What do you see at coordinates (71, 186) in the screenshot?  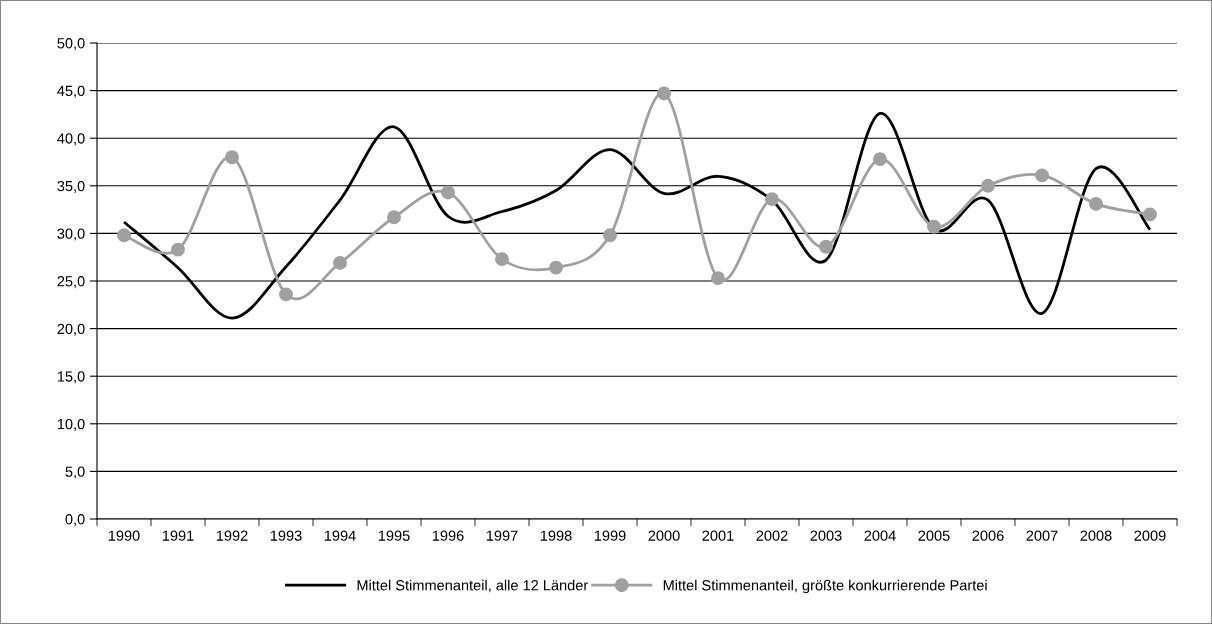 I see `y-tick-label: 35,0` at bounding box center [71, 186].